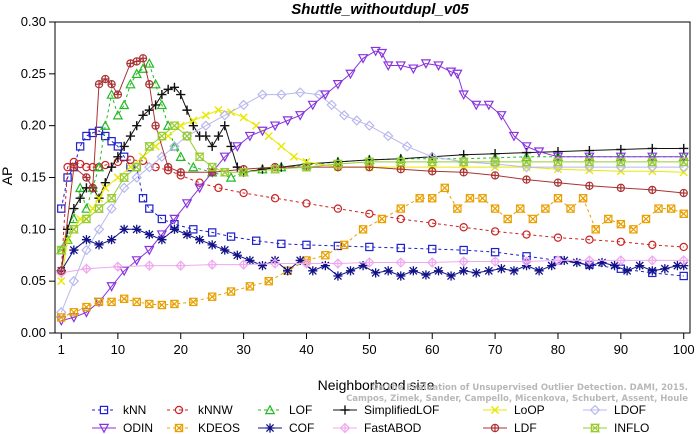 Image resolution: width=698 pixels, height=434 pixels. I want to click on legend-item-odin: ODIN, so click(122, 427).